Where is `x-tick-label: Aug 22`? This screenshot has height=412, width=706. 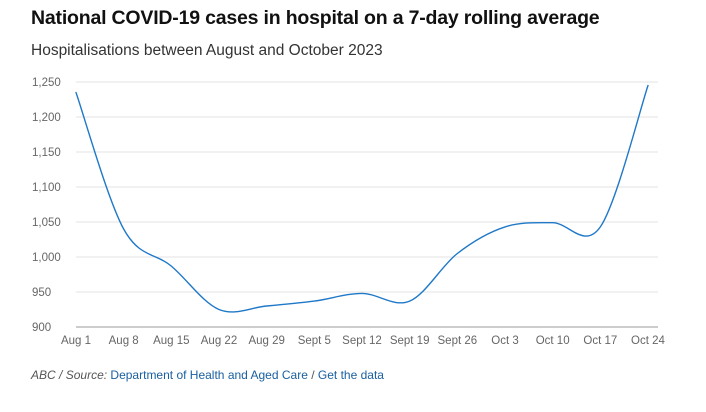 x-tick-label: Aug 22 is located at coordinates (219, 341).